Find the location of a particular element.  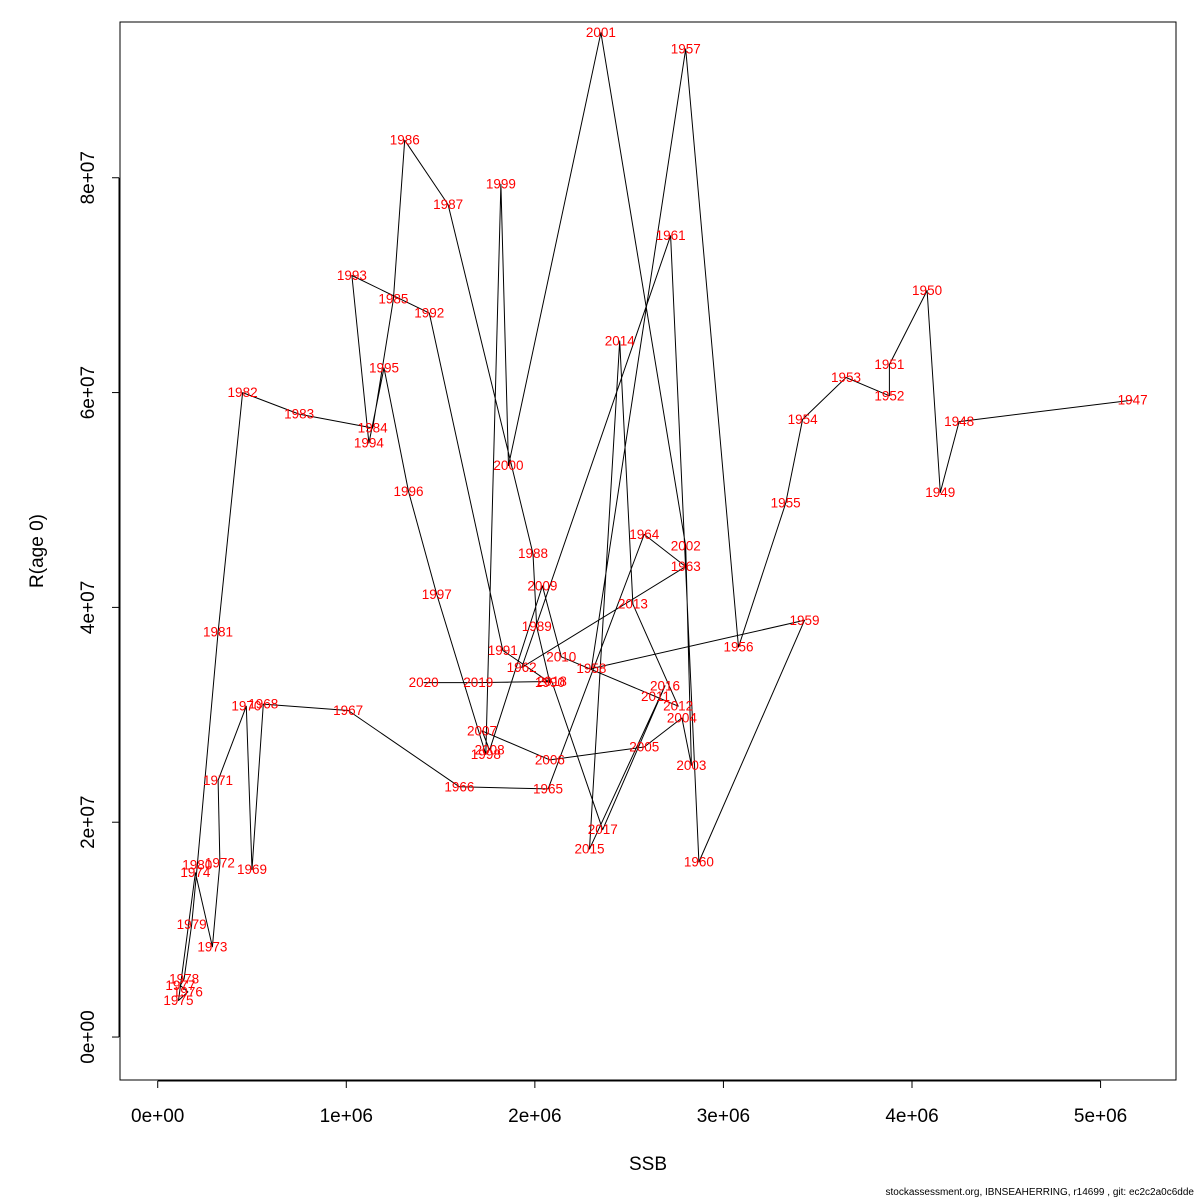

point-label-2005: 2005 is located at coordinates (644, 747).